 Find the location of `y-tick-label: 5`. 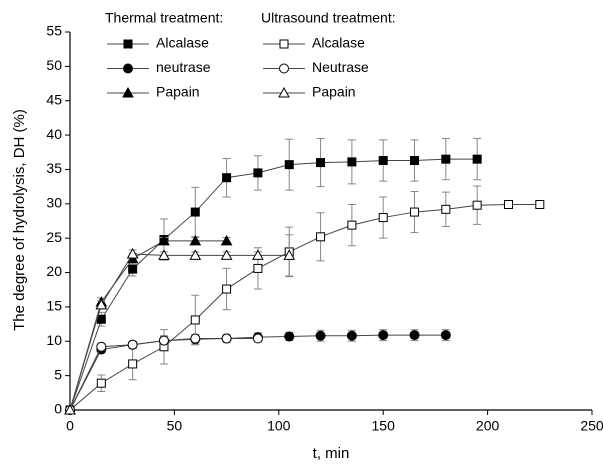

y-tick-label: 5 is located at coordinates (58, 374).